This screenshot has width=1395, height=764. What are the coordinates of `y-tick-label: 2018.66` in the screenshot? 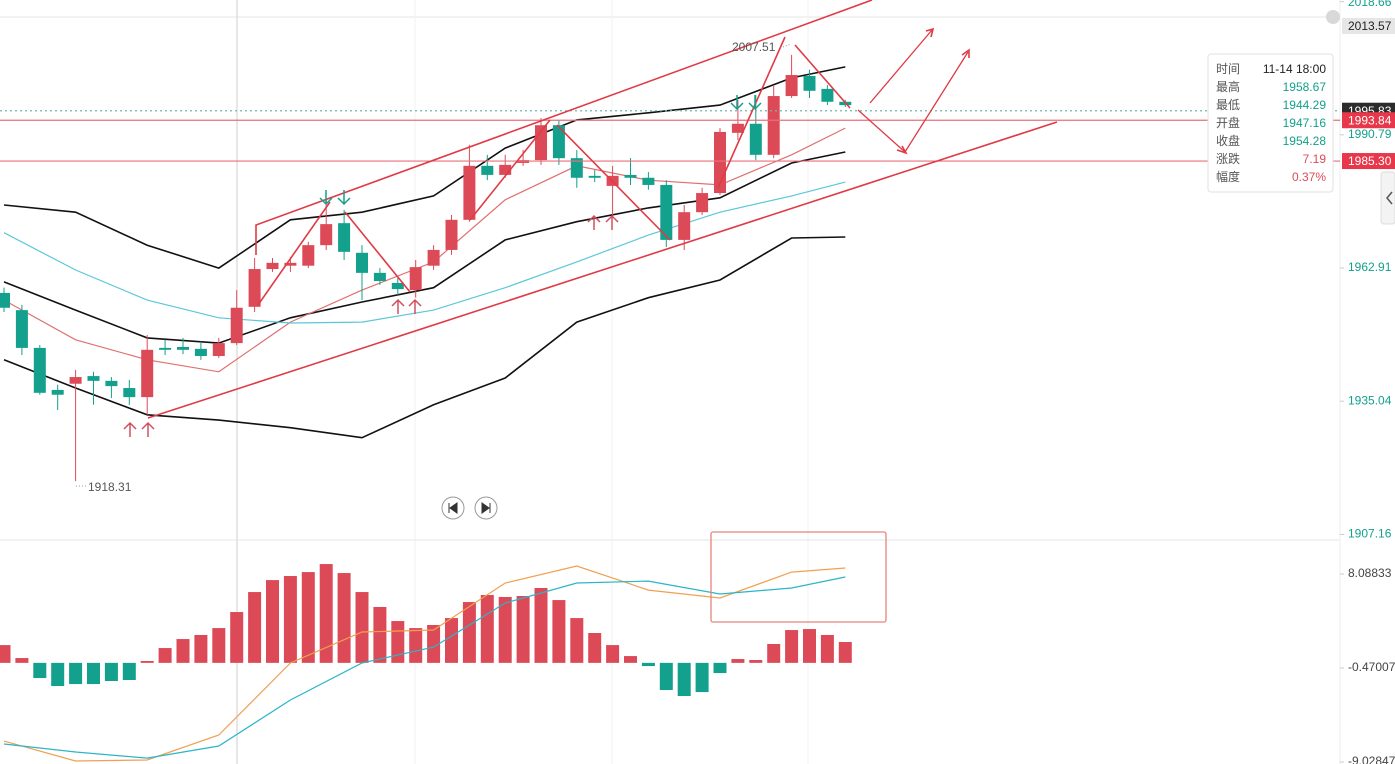 It's located at (1370, 4).